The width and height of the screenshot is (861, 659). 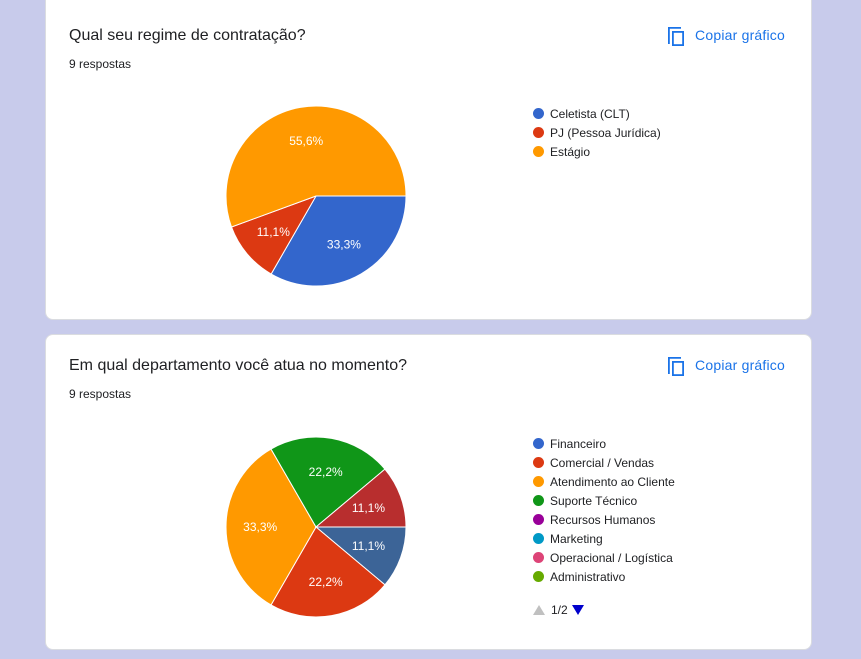 I want to click on pager-text: 1/2, so click(x=559, y=610).